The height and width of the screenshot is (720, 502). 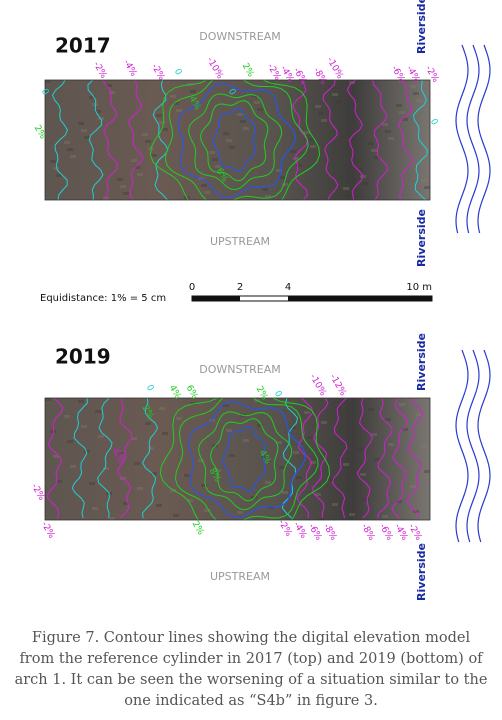 I want to click on contour-label: -10%, so click(x=317, y=386).